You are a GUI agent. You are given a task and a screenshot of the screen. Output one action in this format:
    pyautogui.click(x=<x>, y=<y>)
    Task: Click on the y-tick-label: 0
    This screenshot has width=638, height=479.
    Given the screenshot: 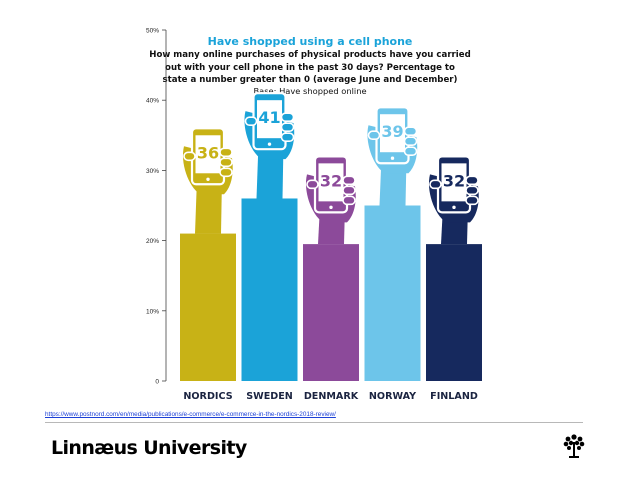 What is the action you would take?
    pyautogui.click(x=157, y=382)
    